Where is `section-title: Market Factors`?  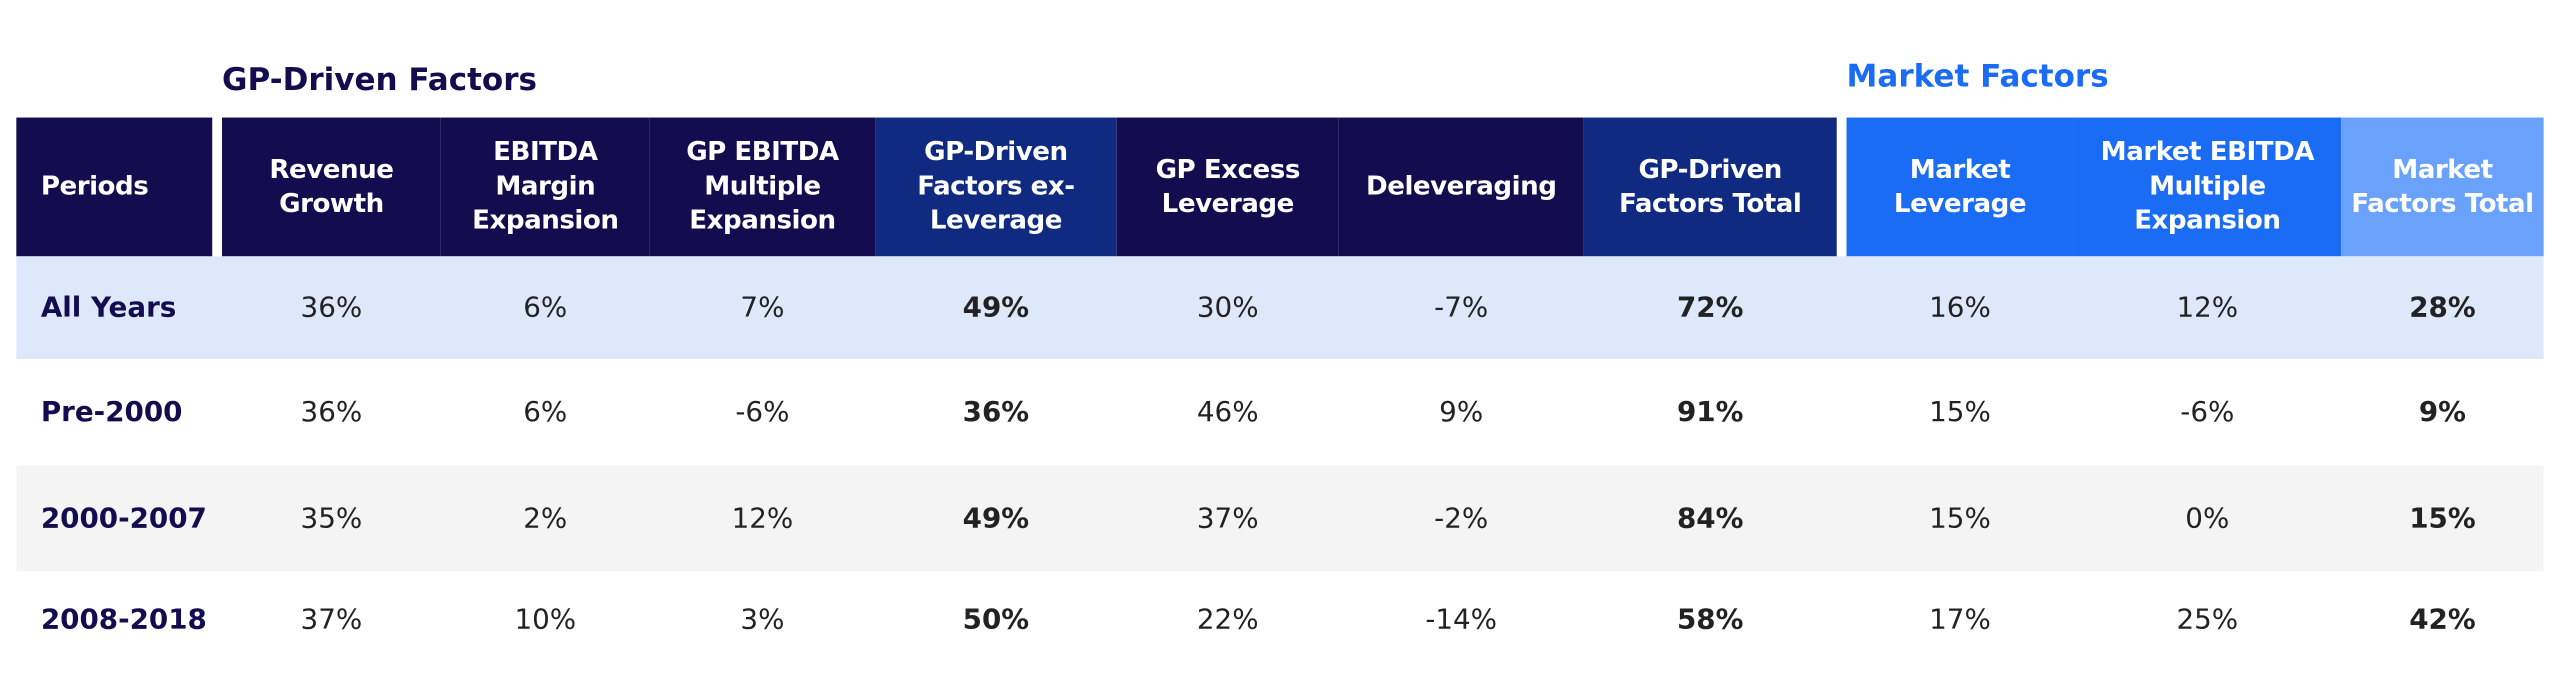
section-title: Market Factors is located at coordinates (1977, 76).